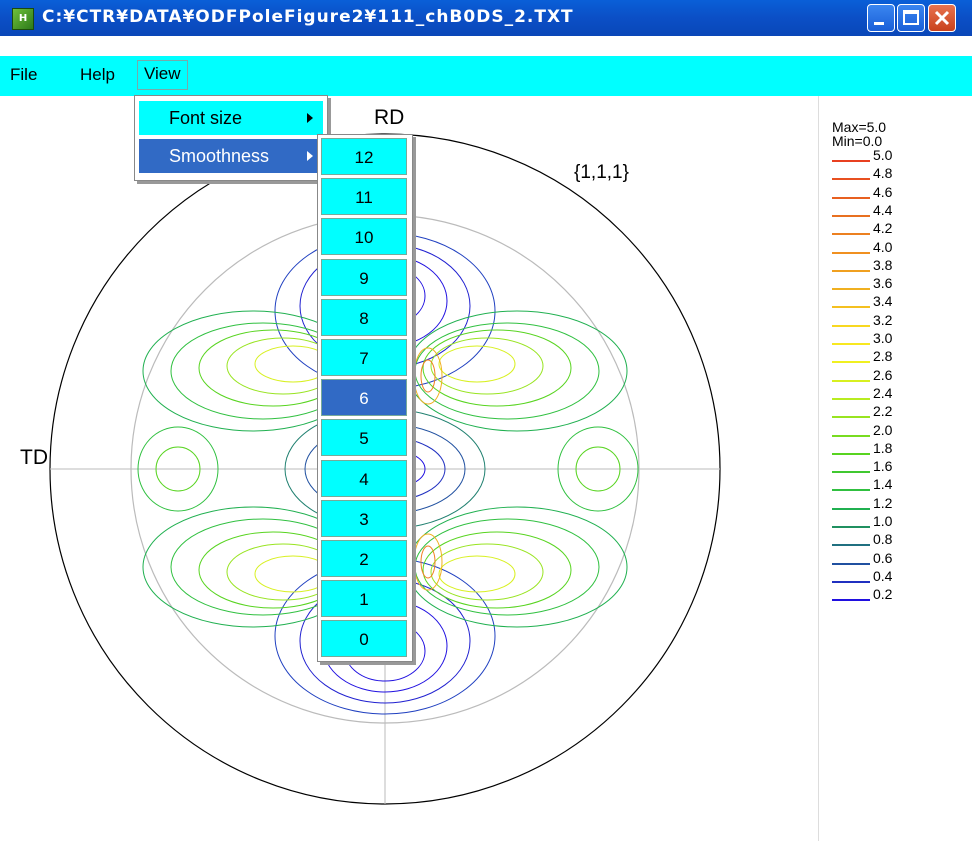  I want to click on legend-value: 3.6, so click(883, 283).